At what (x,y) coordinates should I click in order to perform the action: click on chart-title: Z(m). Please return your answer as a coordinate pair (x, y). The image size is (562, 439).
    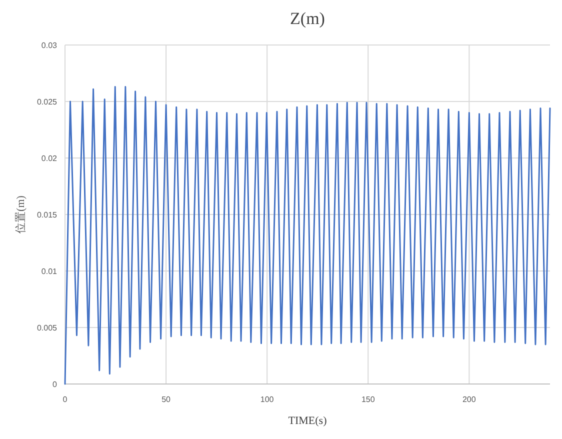
    Looking at the image, I should click on (307, 18).